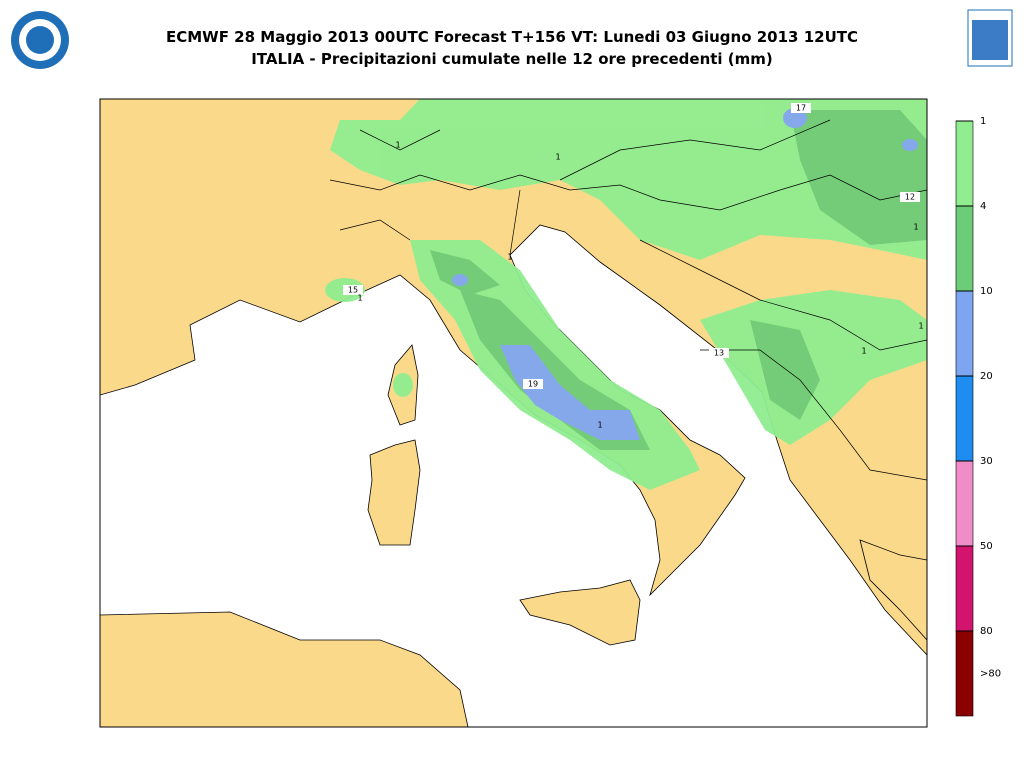  I want to click on legend-label: 10, so click(986, 291).